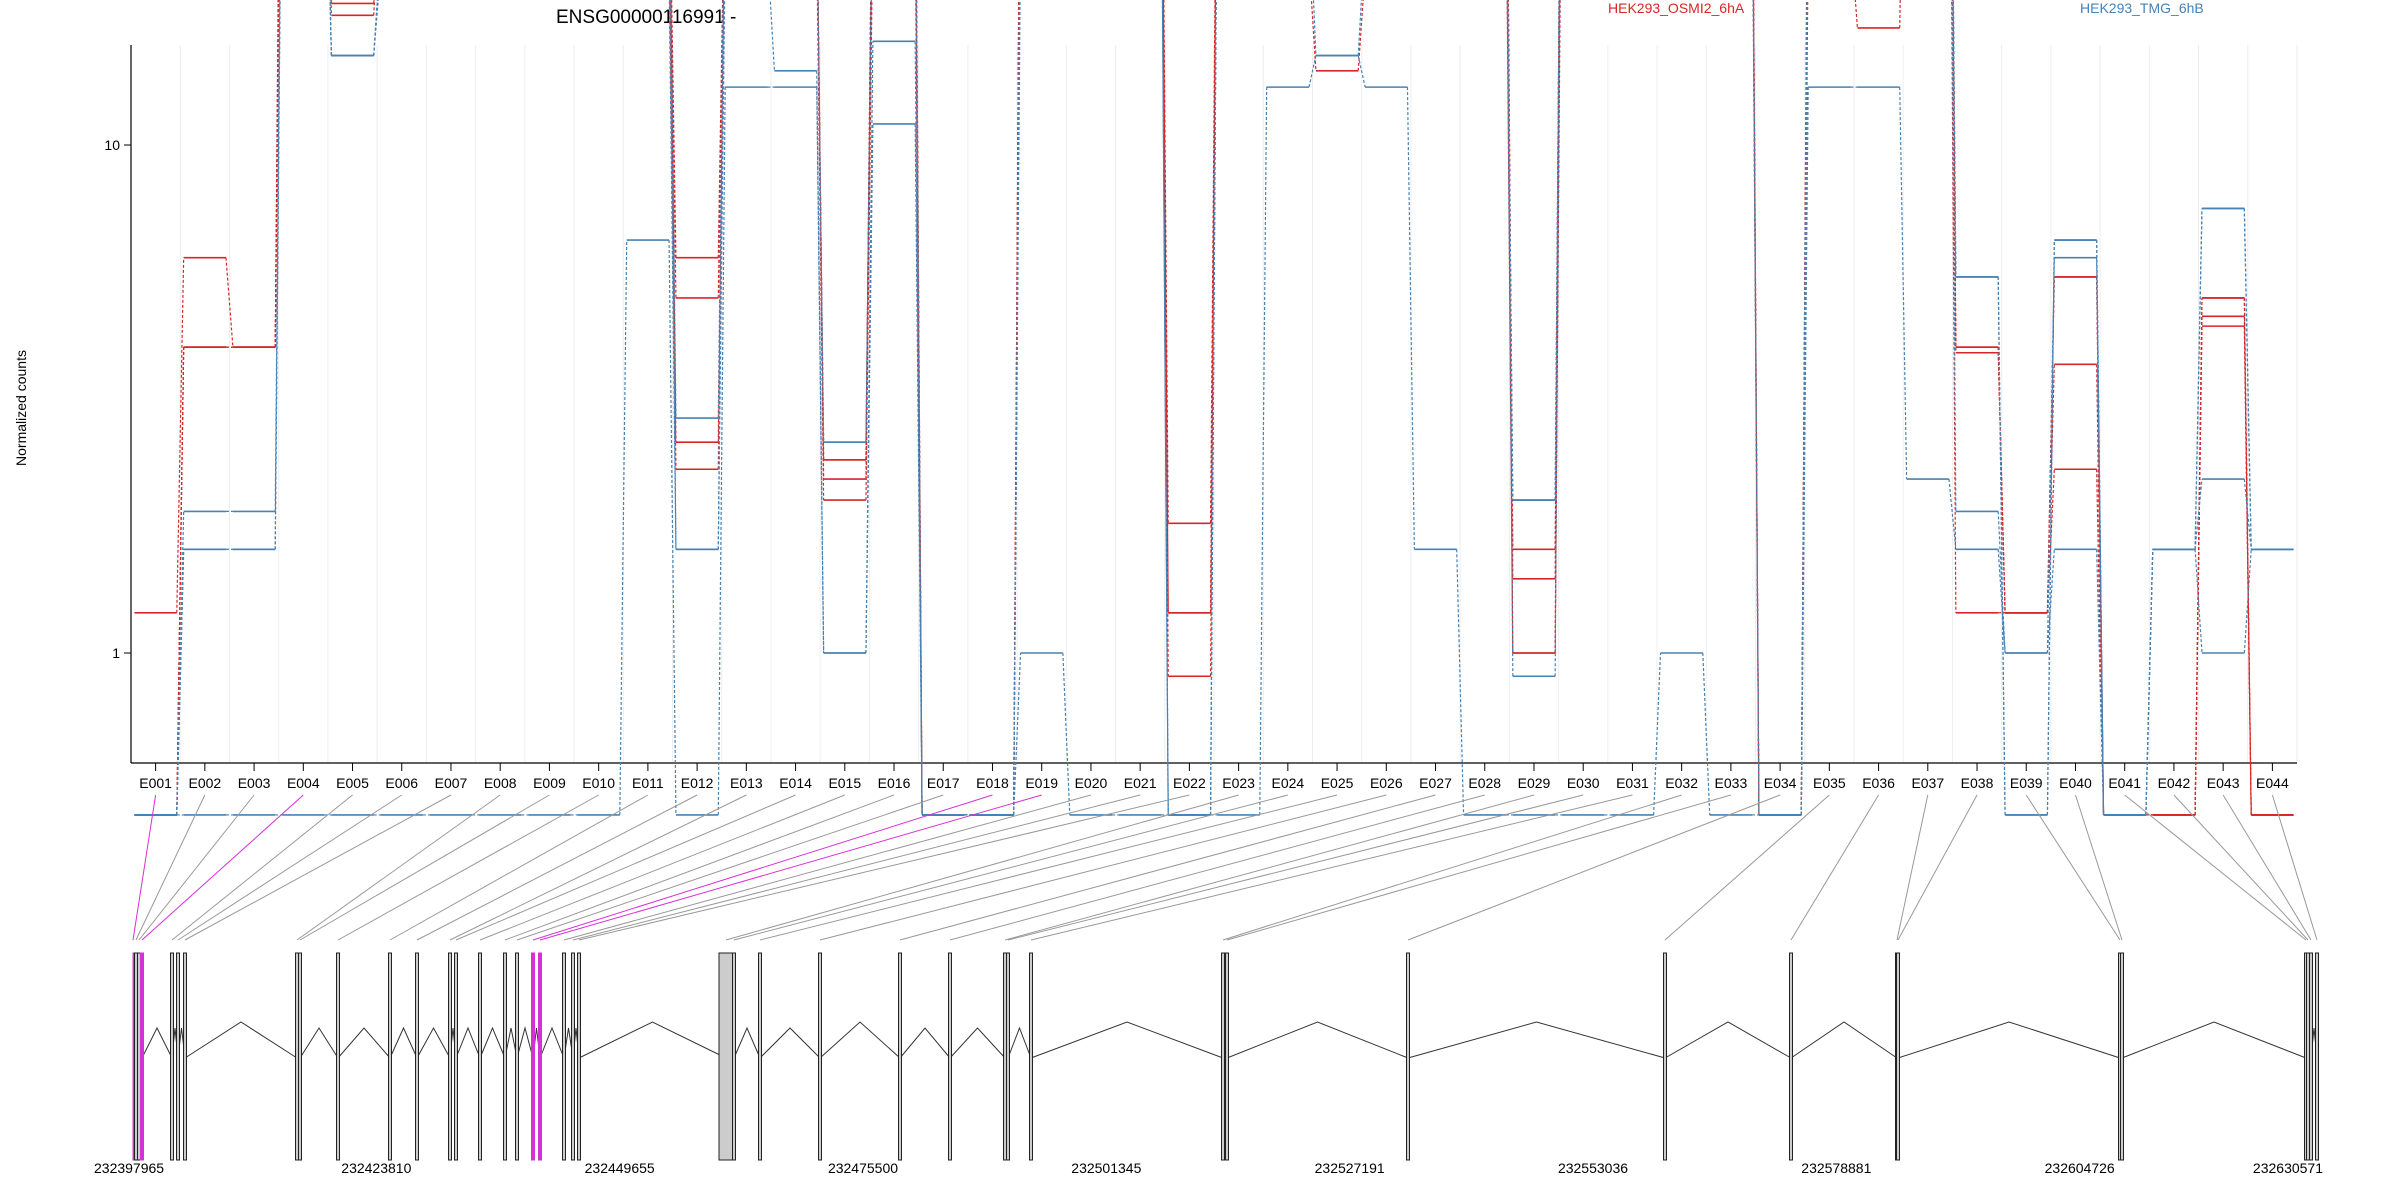 The width and height of the screenshot is (2400, 1200). I want to click on x-tick-label: E024, so click(1287, 783).